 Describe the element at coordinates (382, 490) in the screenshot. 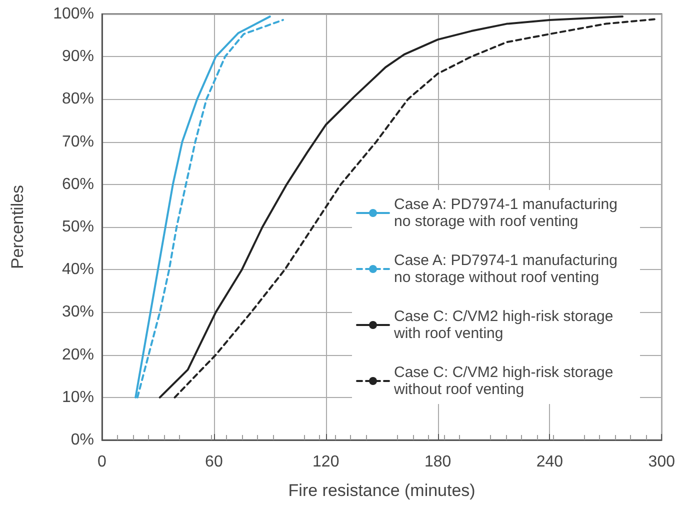

I see `x-axis-title: Fire resistance (minutes)` at that location.